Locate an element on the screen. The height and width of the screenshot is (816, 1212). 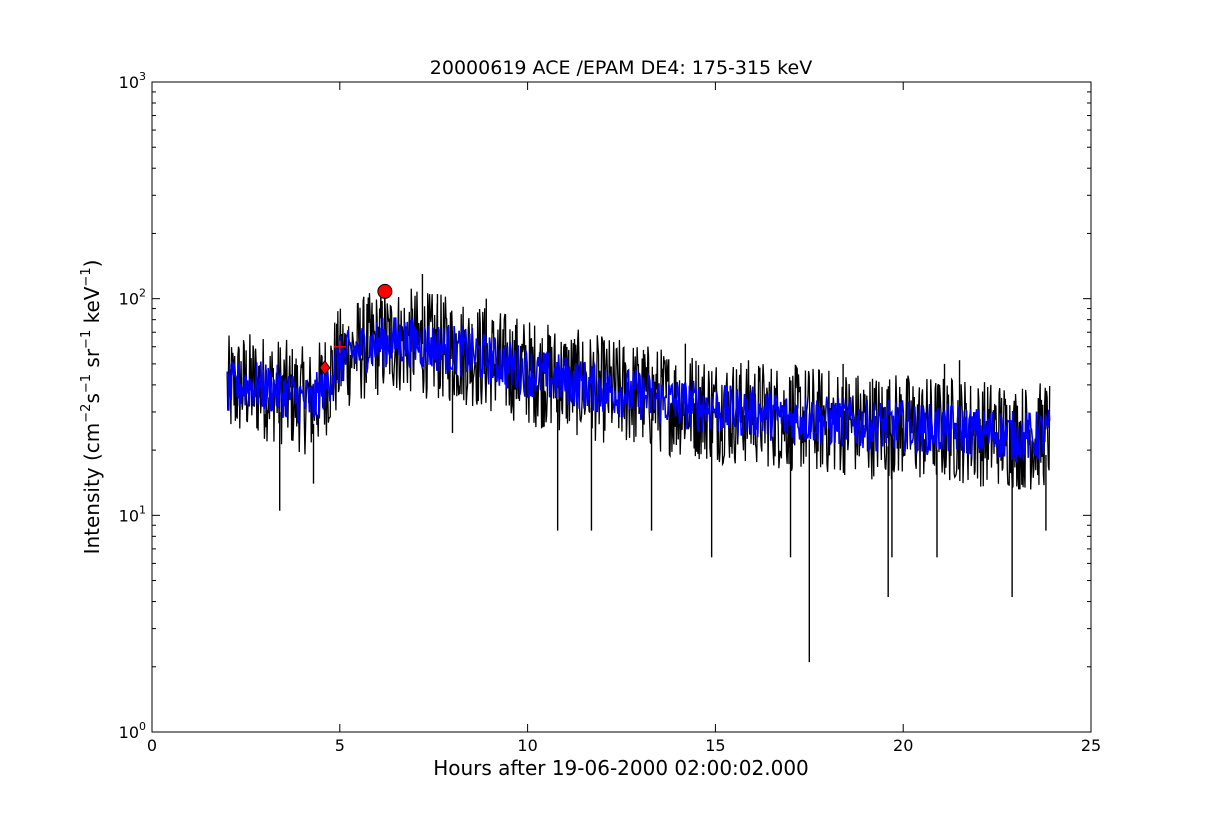
y-tick-label: 10³ is located at coordinates (132, 81).